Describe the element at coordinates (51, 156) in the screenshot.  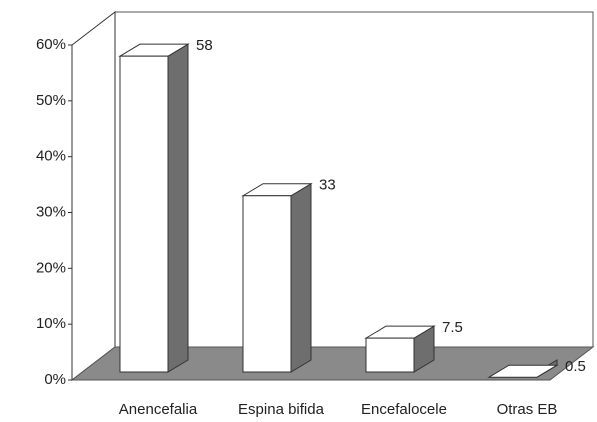
I see `y-tick-label: 40%` at that location.